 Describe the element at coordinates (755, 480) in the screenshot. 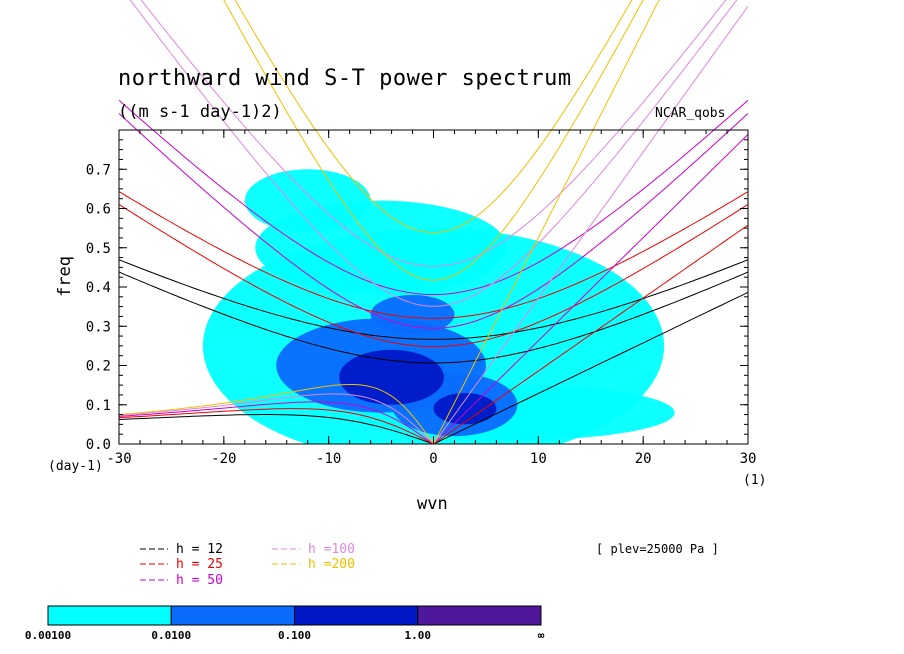

I see `x-unit-right: (1)` at that location.